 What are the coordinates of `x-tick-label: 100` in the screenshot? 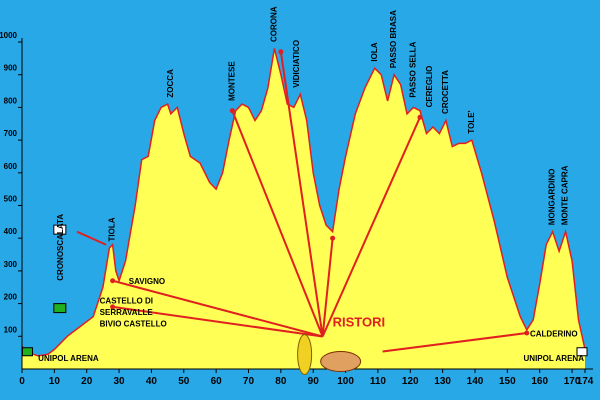 It's located at (345, 381).